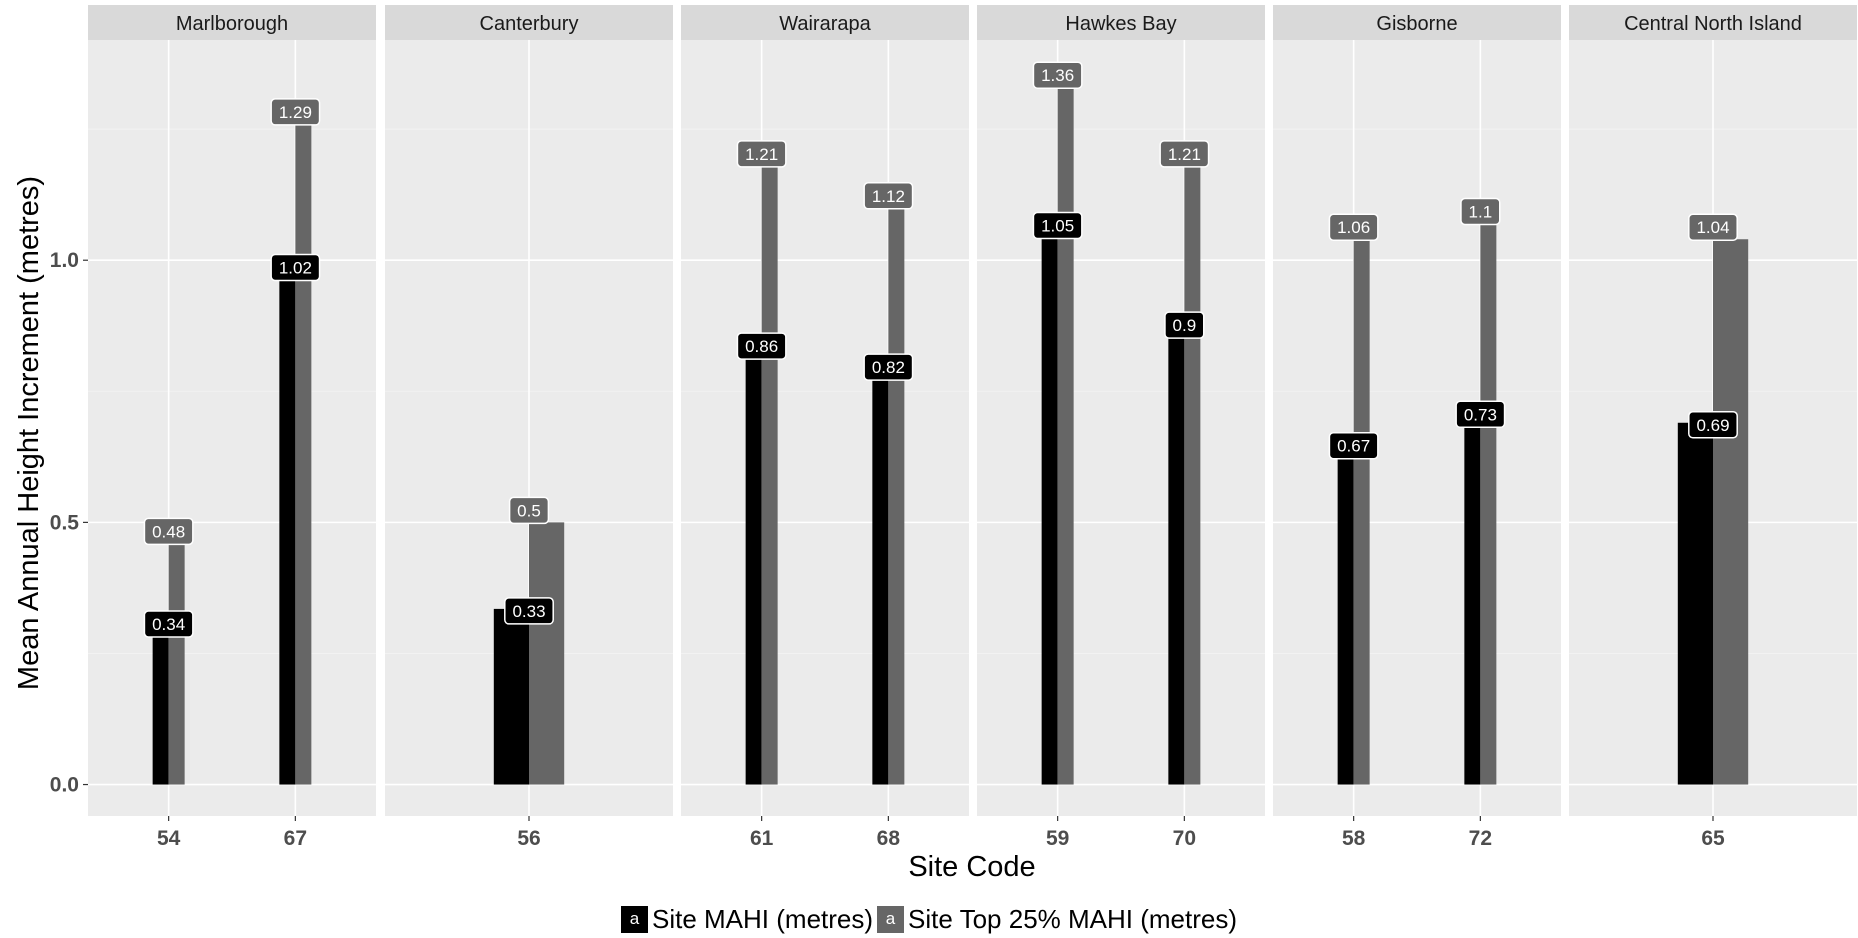 The height and width of the screenshot is (938, 1858). Describe the element at coordinates (1120, 24) in the screenshot. I see `facet-strip-label: Hawkes Bay` at that location.